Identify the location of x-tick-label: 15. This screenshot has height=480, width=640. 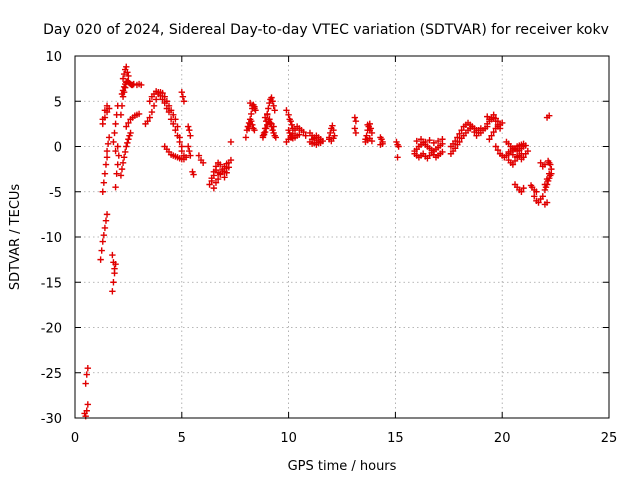
(395, 438).